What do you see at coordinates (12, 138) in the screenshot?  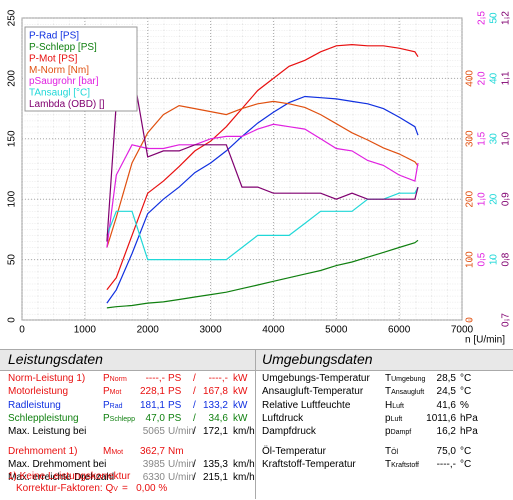 I see `y-tick-label: 150` at bounding box center [12, 138].